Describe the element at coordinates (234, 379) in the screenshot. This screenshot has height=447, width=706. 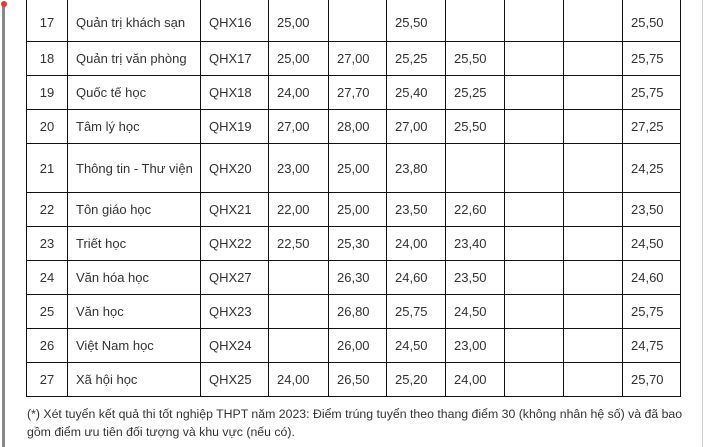
I see `cell-code: QHX25` at that location.